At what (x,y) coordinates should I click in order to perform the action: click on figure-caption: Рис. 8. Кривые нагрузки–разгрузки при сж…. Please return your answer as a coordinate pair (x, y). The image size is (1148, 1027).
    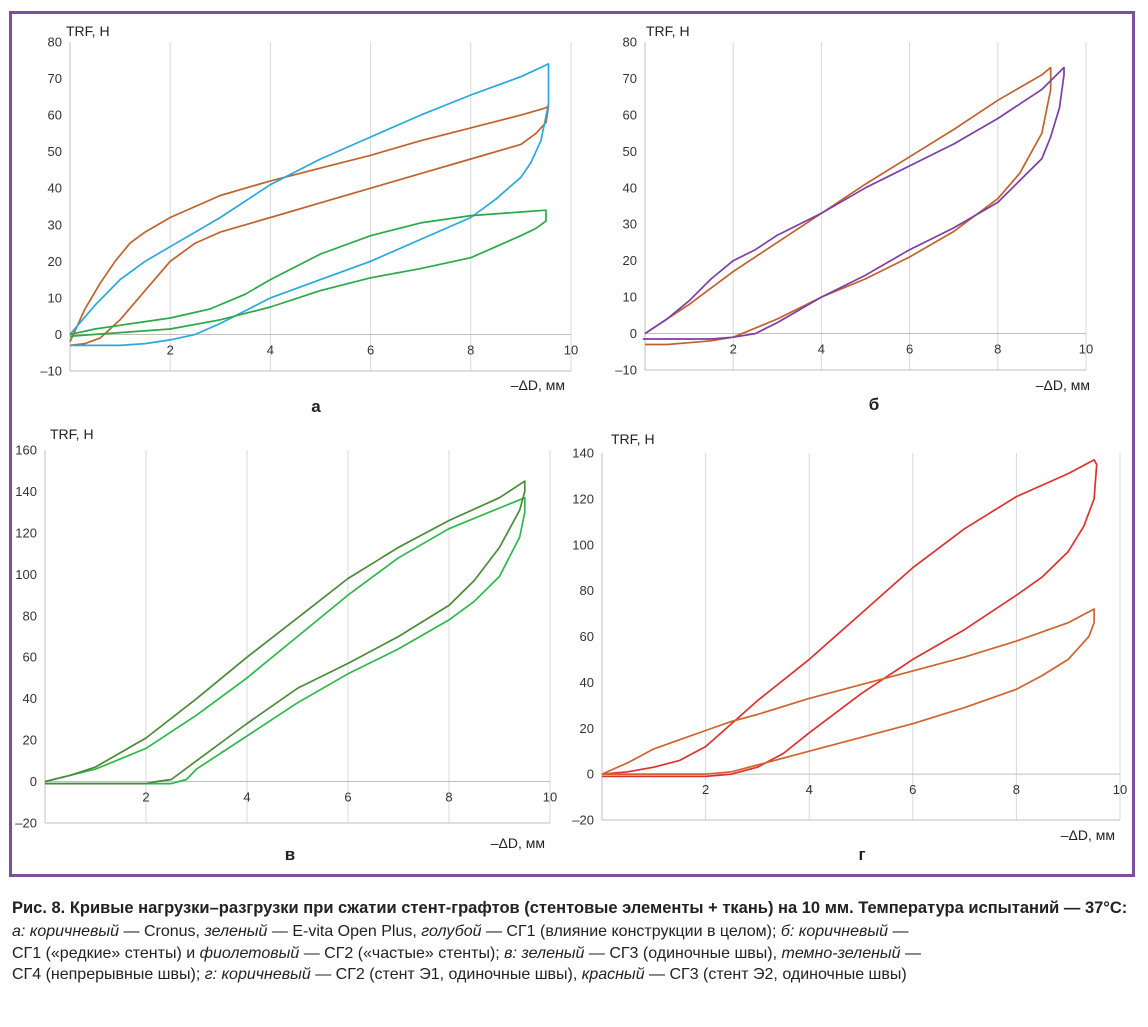
    Looking at the image, I should click on (576, 942).